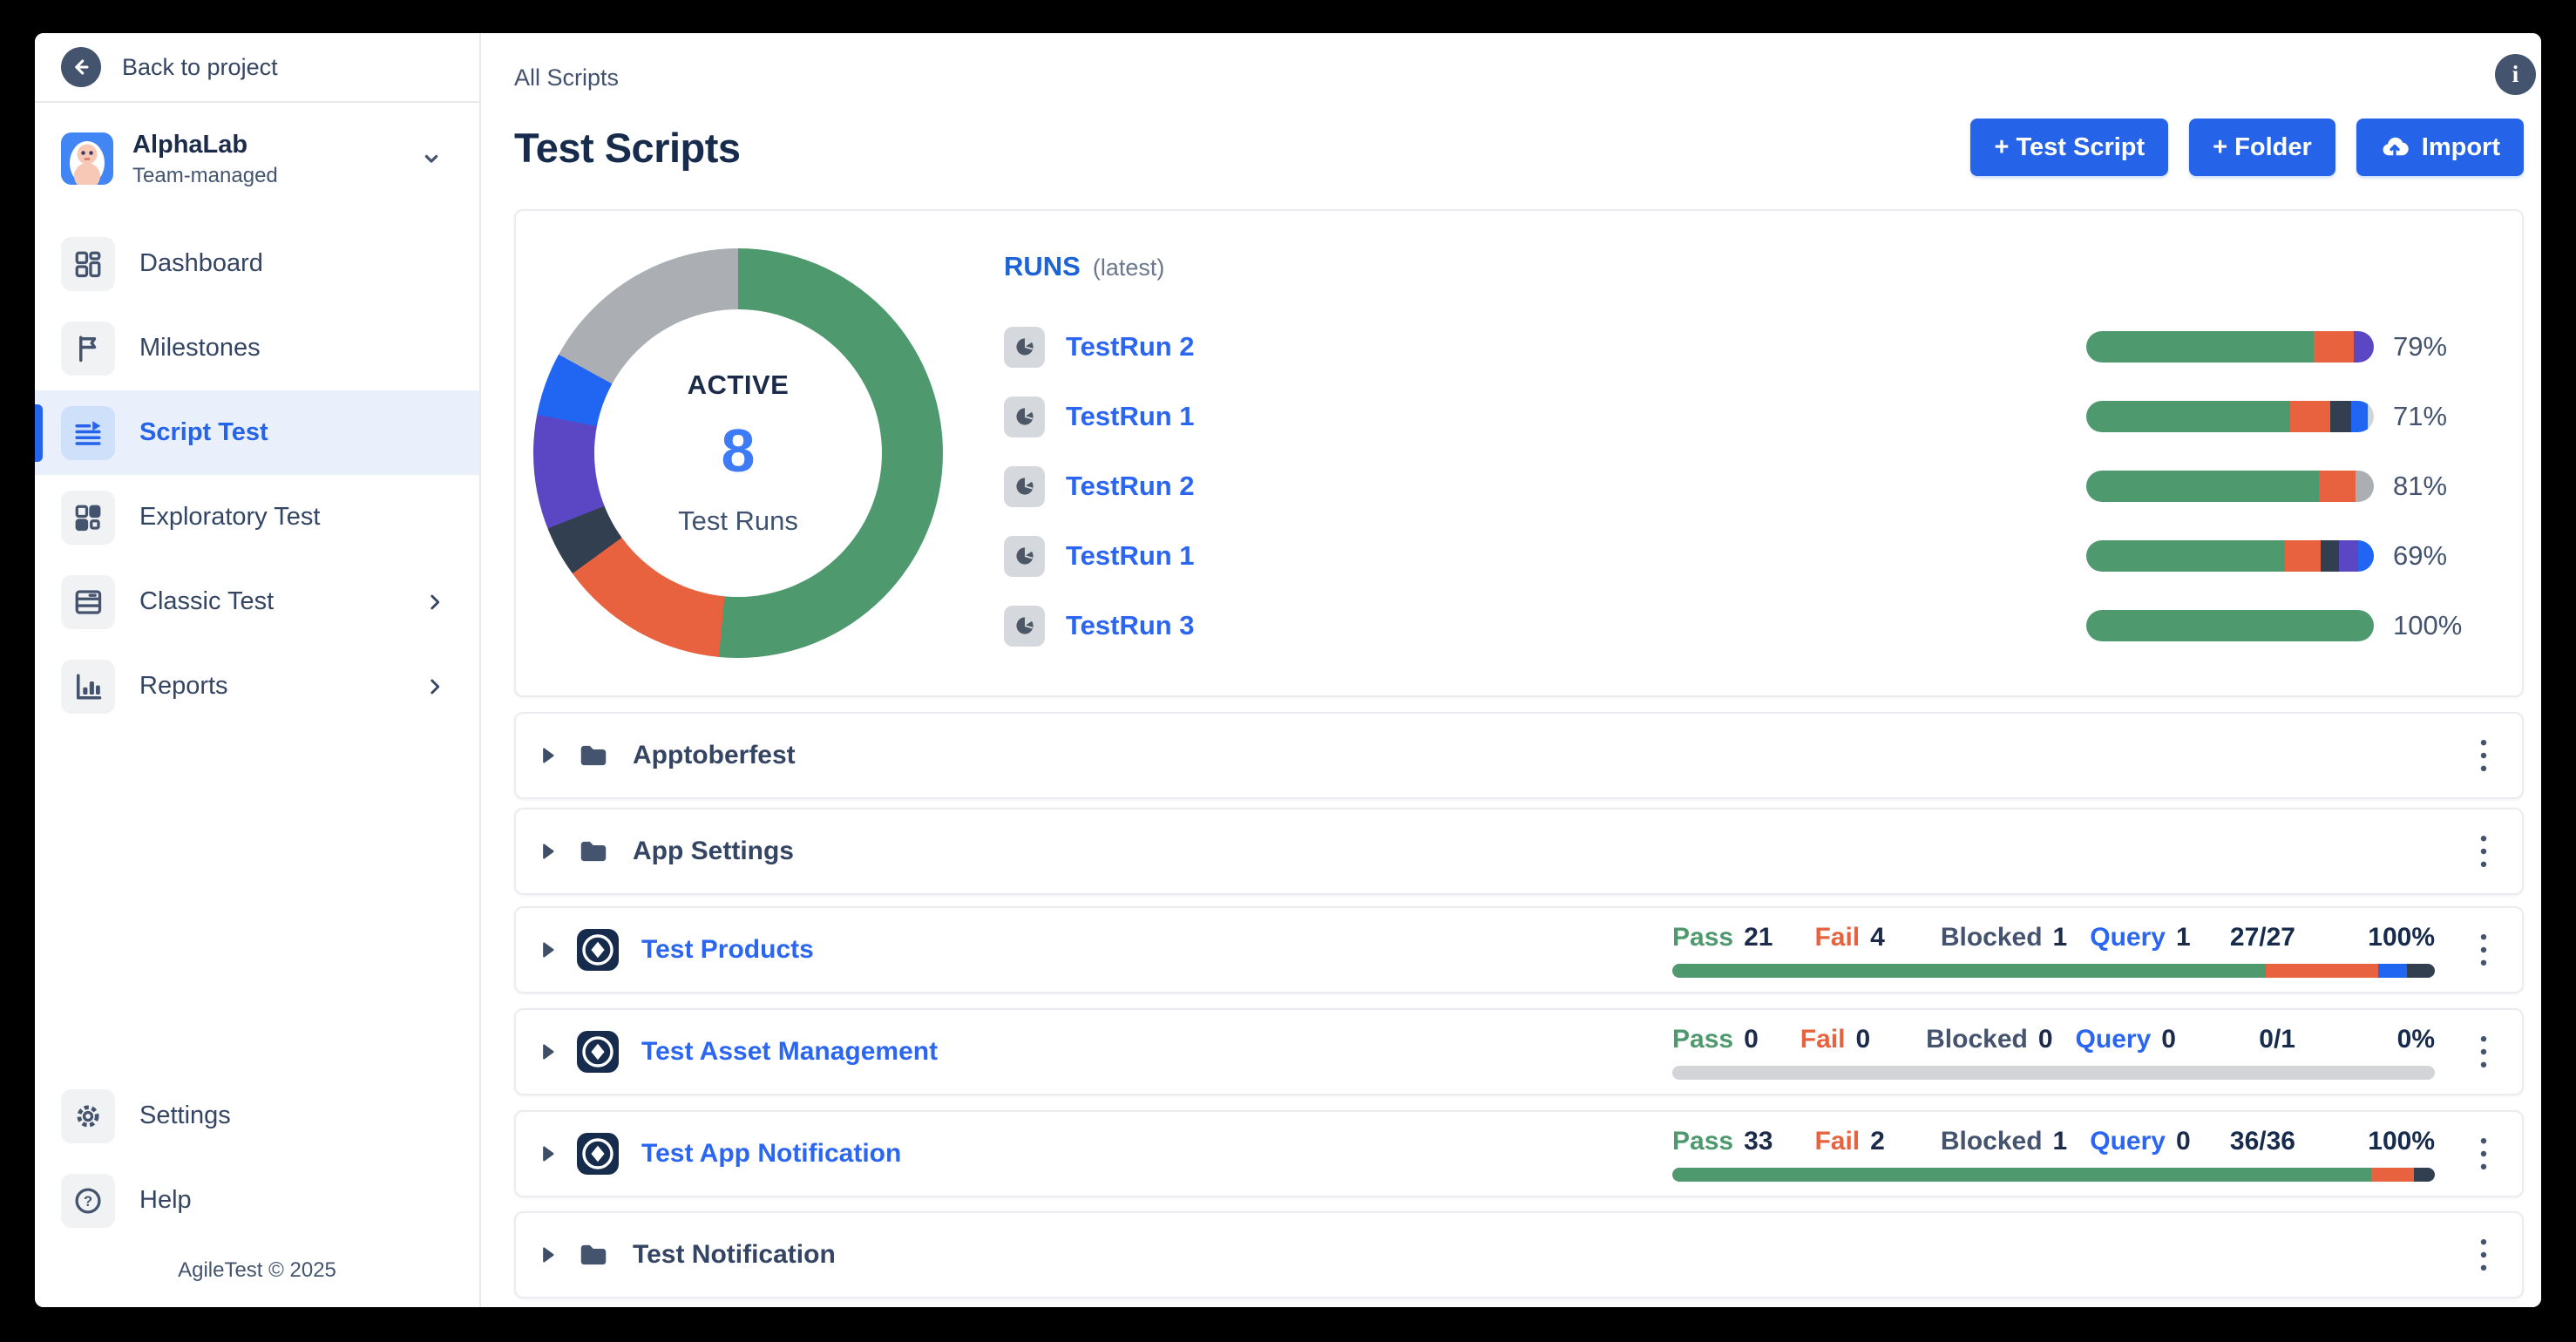  Describe the element at coordinates (2421, 555) in the screenshot. I see `run-percent: 69%` at that location.